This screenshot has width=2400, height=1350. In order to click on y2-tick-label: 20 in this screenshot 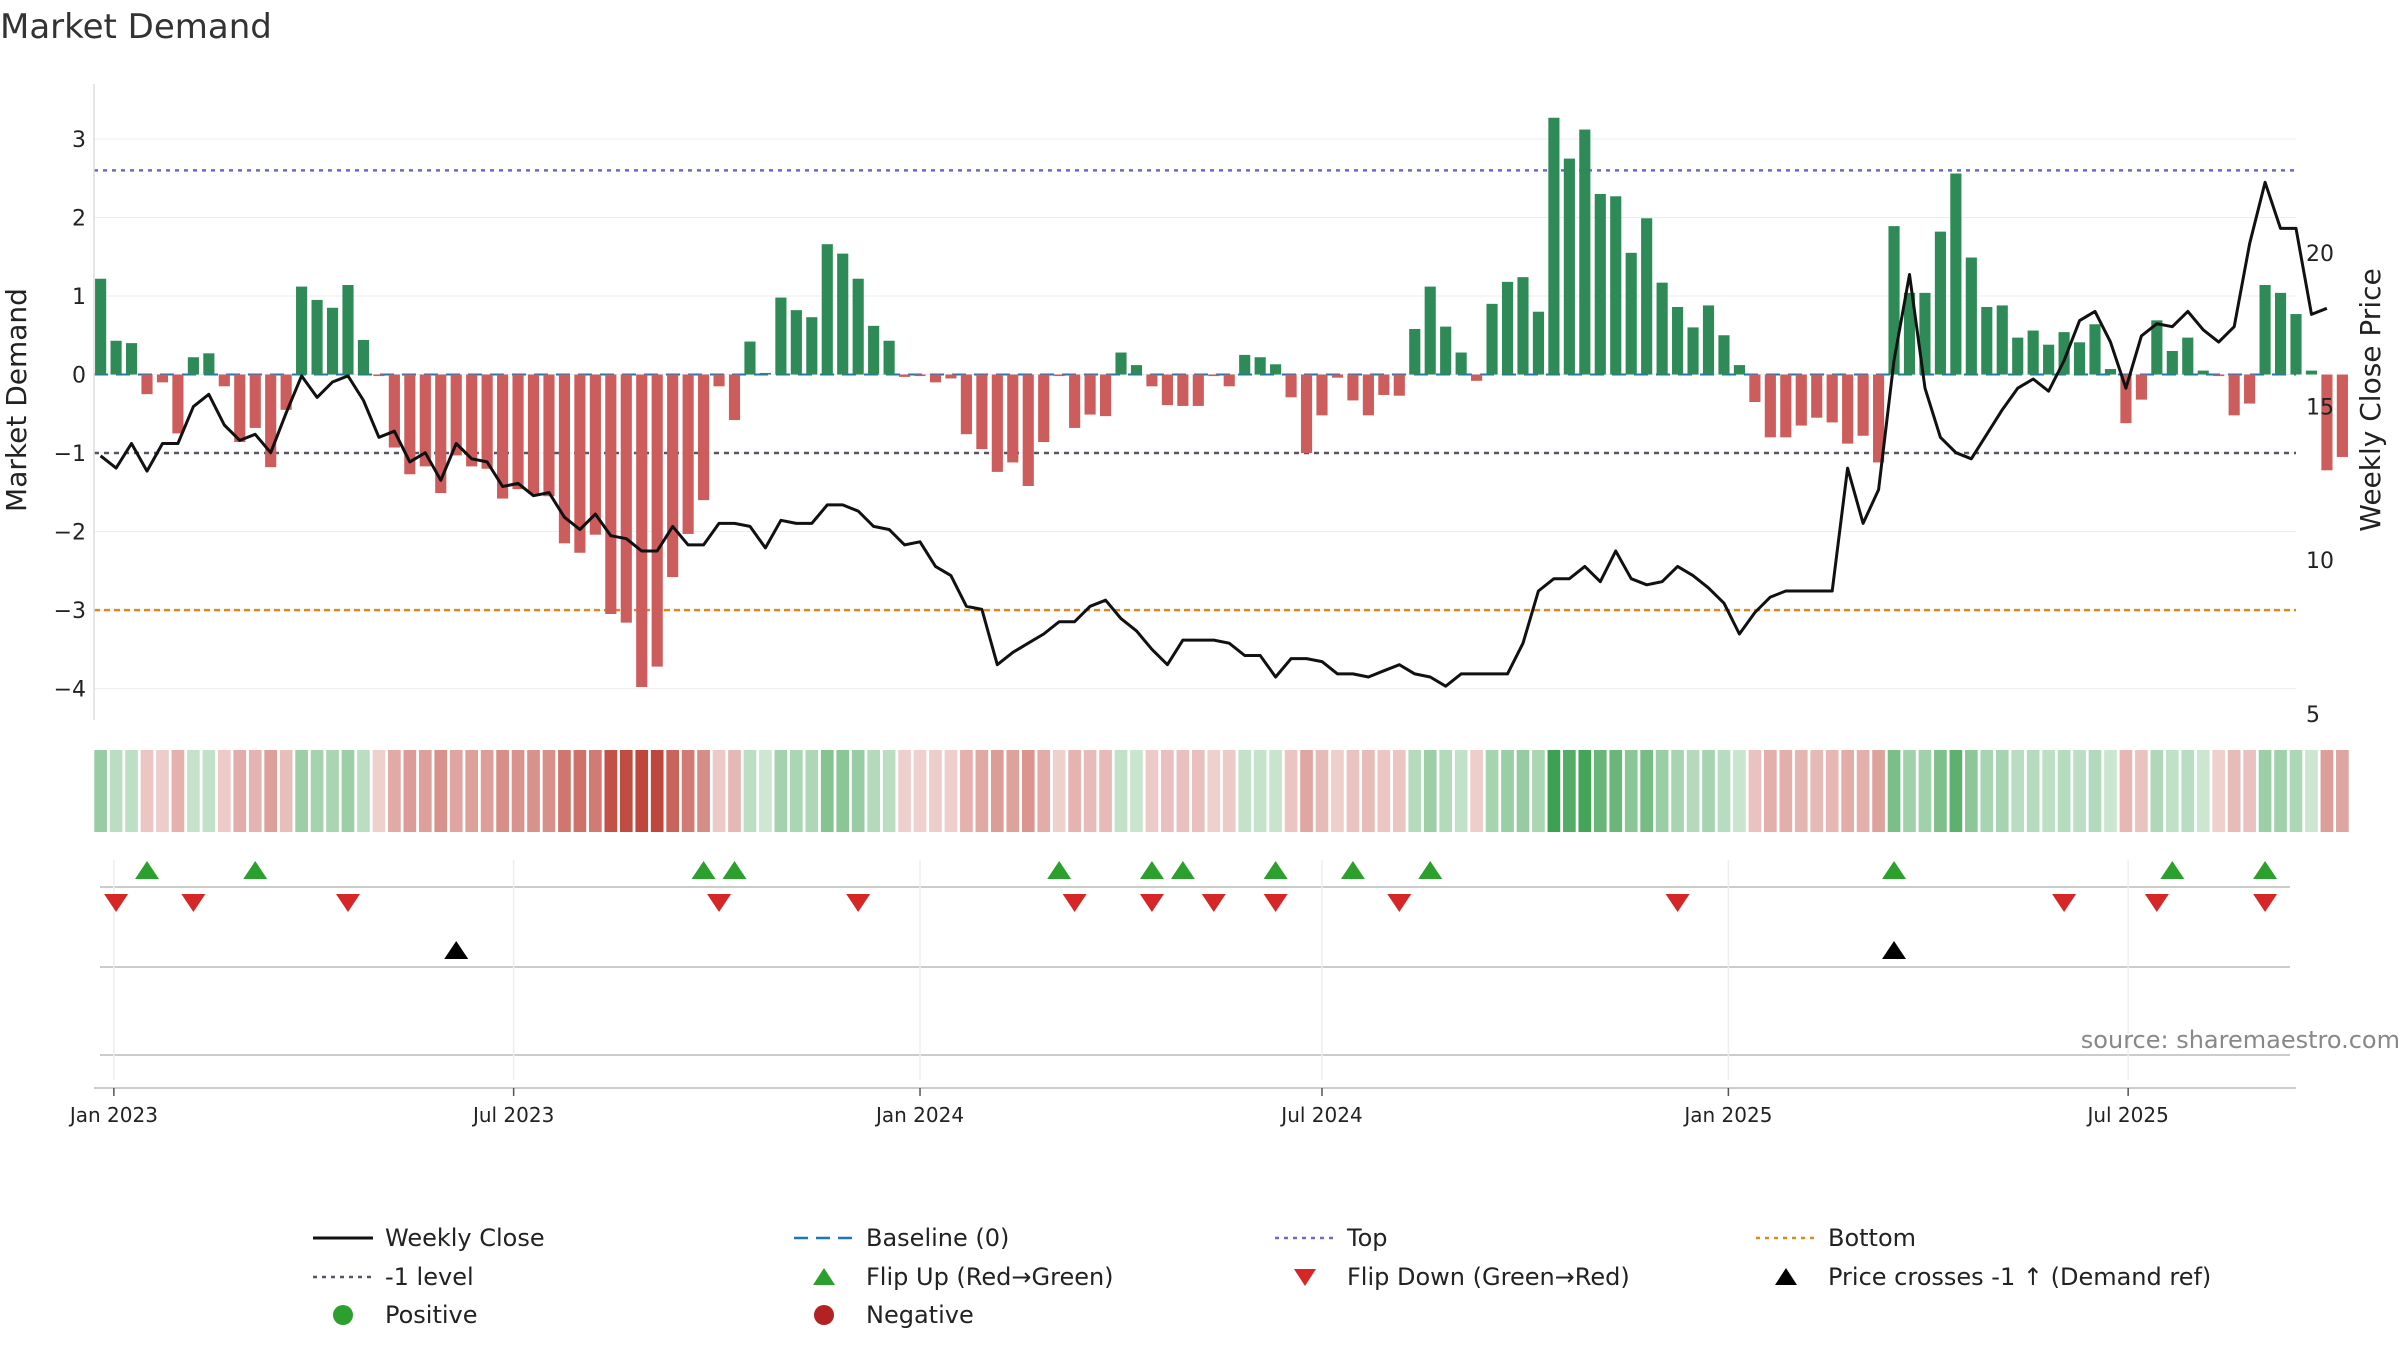, I will do `click(2320, 254)`.